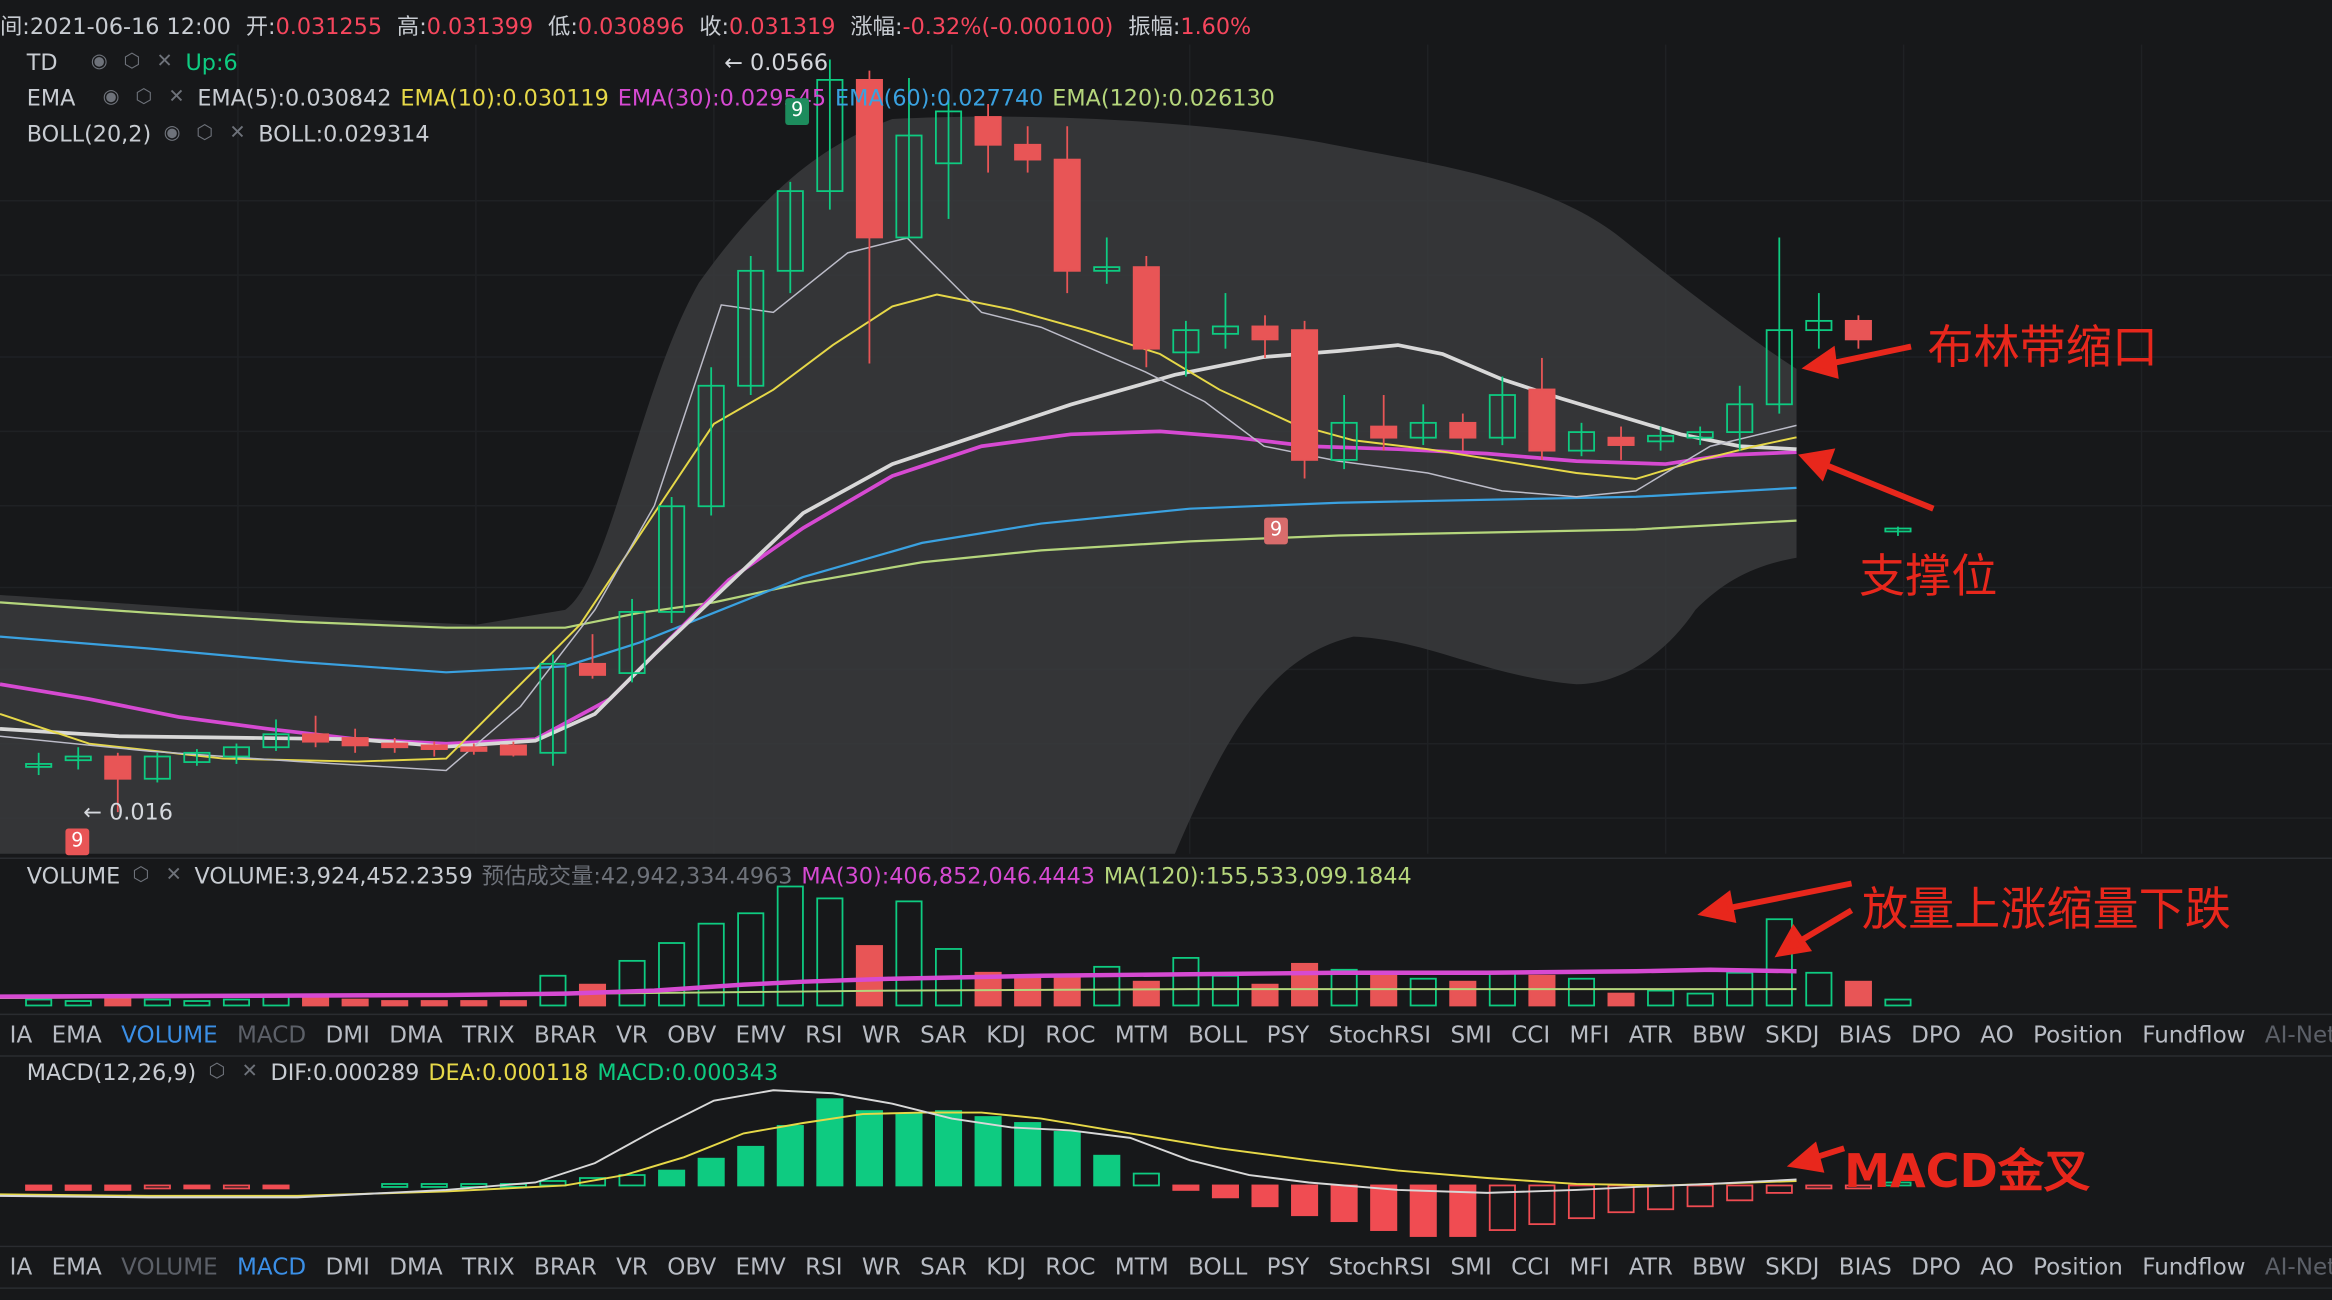 This screenshot has width=2332, height=1300. I want to click on td-count-tag-low: 9, so click(77, 842).